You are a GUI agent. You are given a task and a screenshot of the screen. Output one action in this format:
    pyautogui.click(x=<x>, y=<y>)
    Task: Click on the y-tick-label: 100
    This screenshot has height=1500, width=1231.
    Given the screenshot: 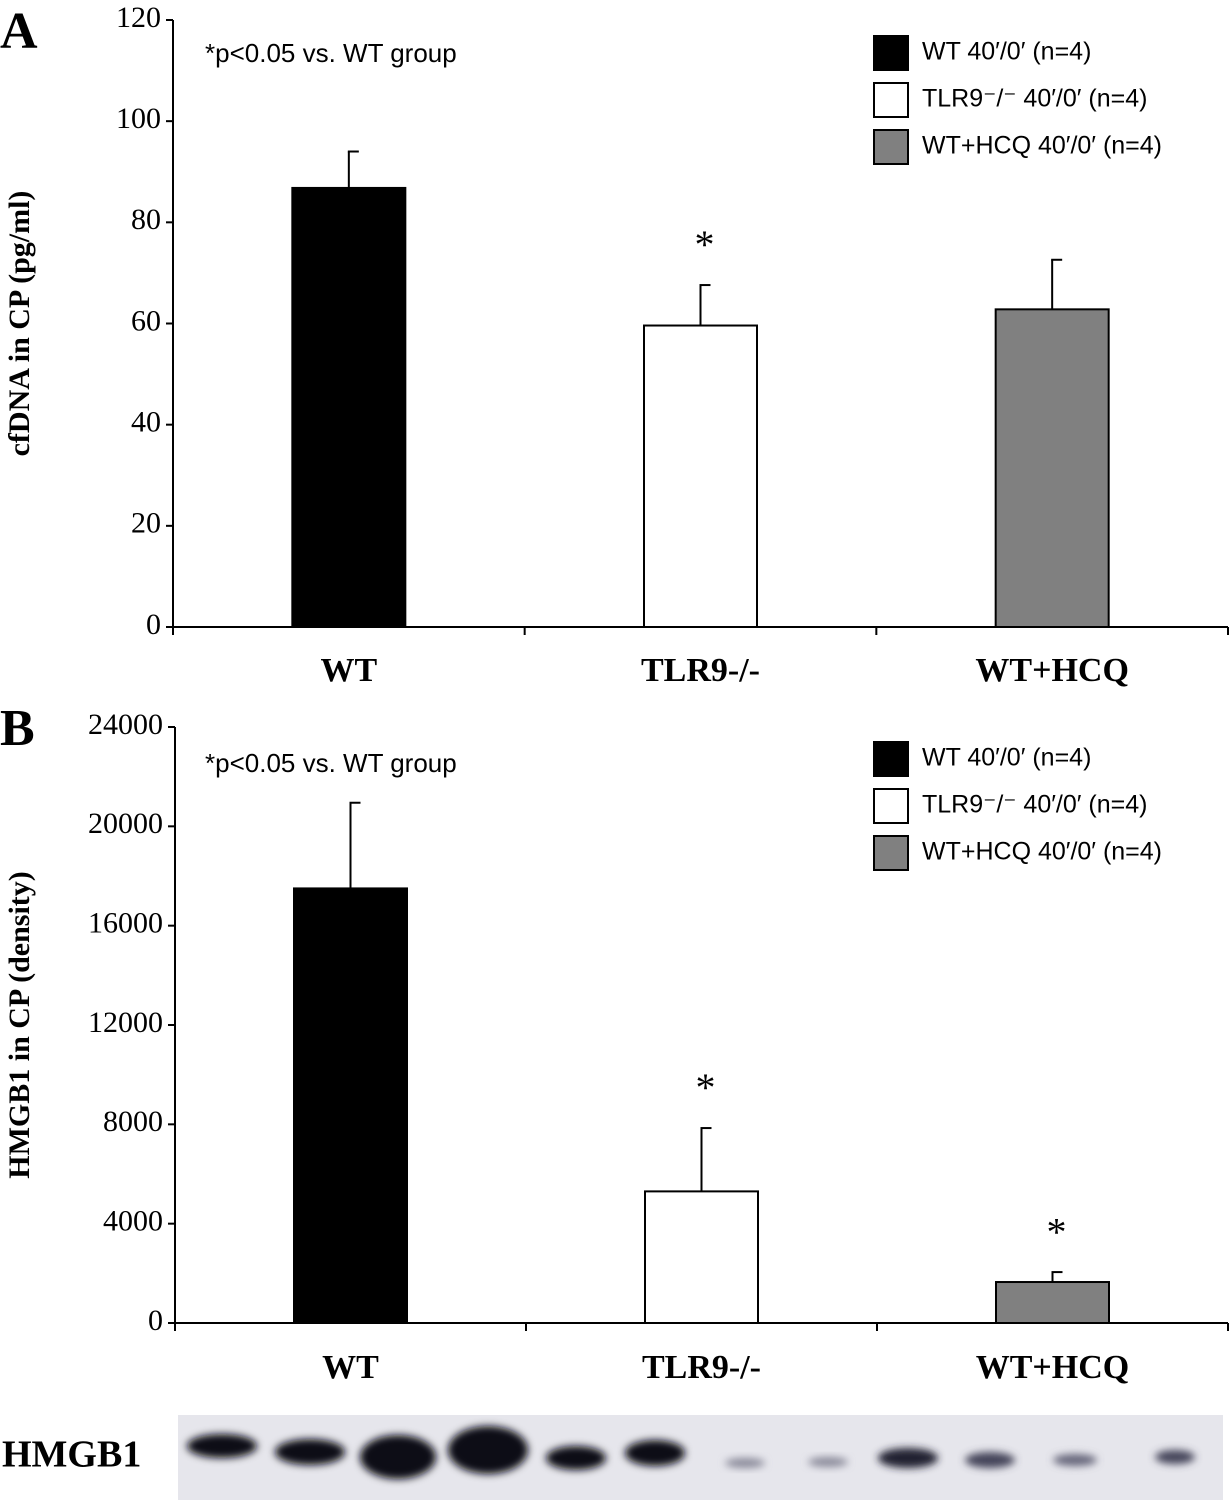 What is the action you would take?
    pyautogui.click(x=138, y=118)
    